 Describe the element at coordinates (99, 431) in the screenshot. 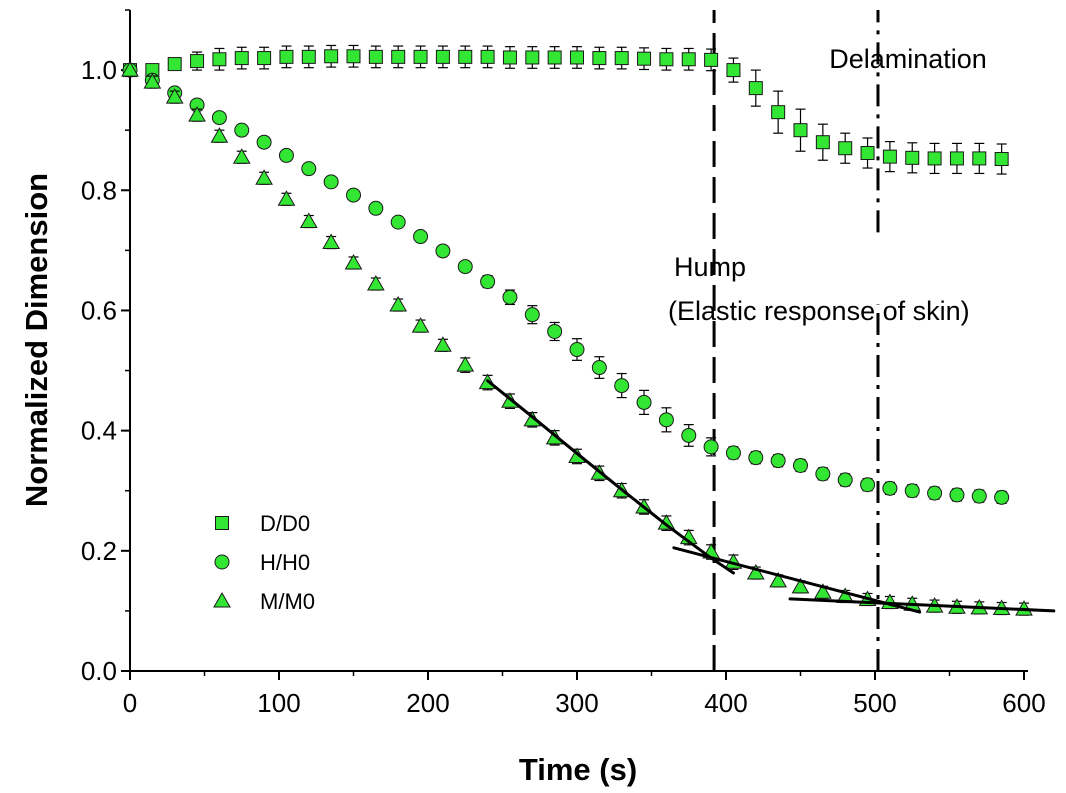

I see `y-tick-label: 0.4` at that location.